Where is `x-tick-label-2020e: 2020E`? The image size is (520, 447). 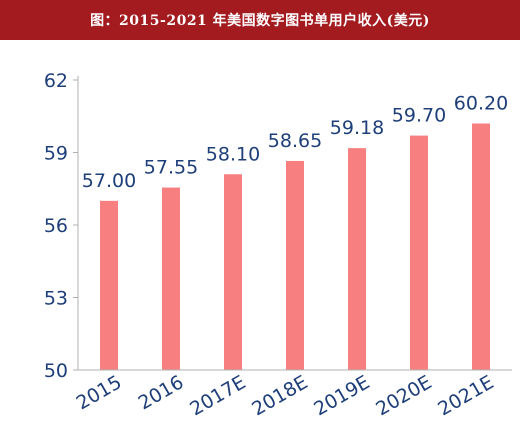
x-tick-label-2020e: 2020E is located at coordinates (403, 395).